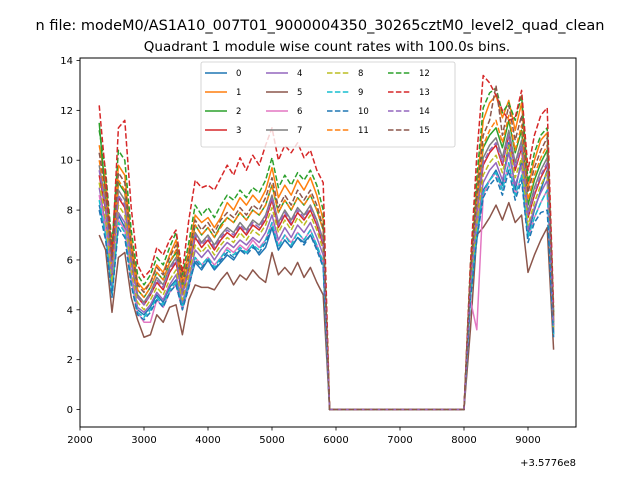 Image resolution: width=640 pixels, height=480 pixels. What do you see at coordinates (70, 410) in the screenshot?
I see `y-tick-label: 0` at bounding box center [70, 410].